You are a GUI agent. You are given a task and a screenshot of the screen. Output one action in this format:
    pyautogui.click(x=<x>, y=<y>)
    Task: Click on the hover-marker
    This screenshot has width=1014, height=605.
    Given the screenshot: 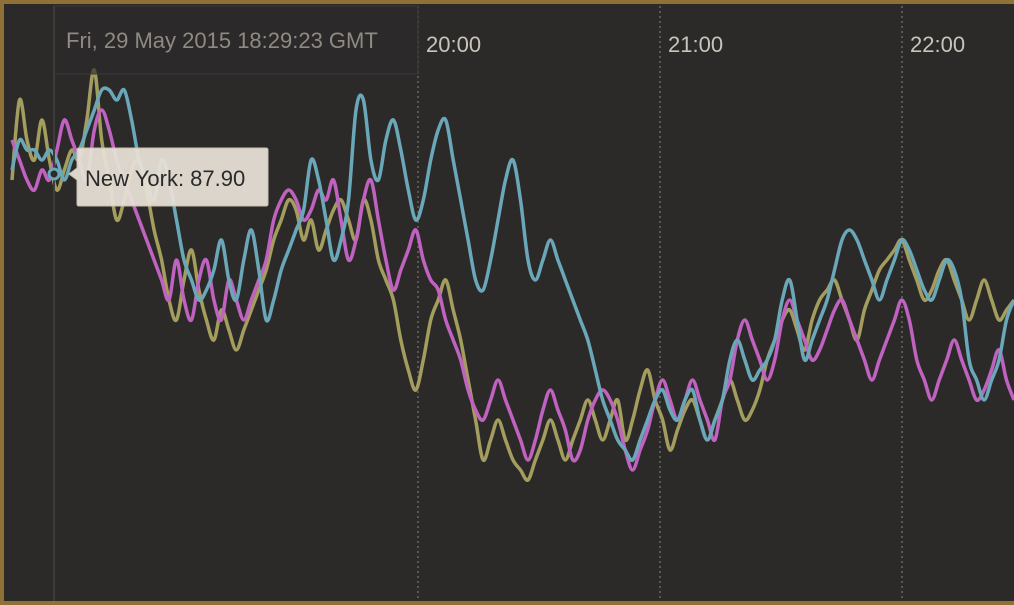 What is the action you would take?
    pyautogui.click(x=54, y=174)
    